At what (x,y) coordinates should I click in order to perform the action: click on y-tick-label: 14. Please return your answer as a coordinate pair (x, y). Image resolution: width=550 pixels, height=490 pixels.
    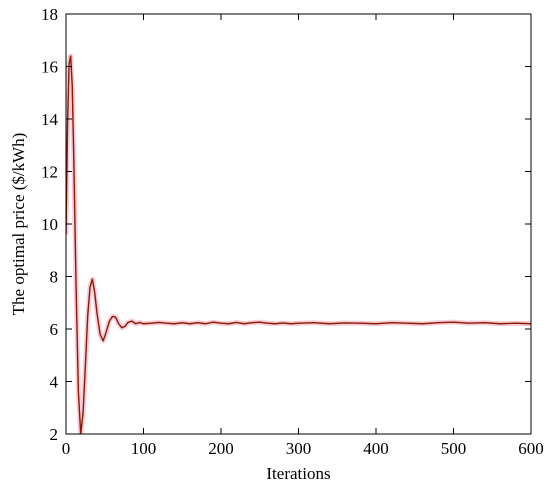
    Looking at the image, I should click on (50, 119).